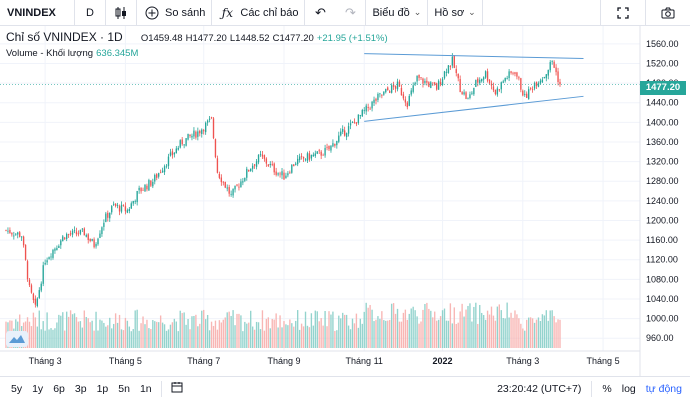  What do you see at coordinates (206, 38) in the screenshot?
I see `legend-high: H1477.20` at bounding box center [206, 38].